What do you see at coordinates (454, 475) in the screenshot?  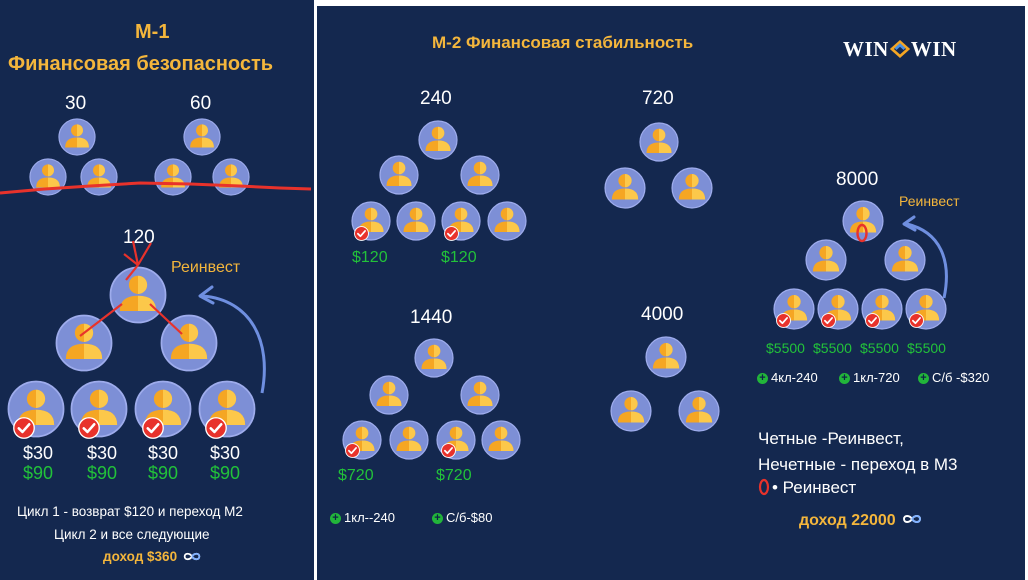 I see `m2-1440-payout-2: $720` at bounding box center [454, 475].